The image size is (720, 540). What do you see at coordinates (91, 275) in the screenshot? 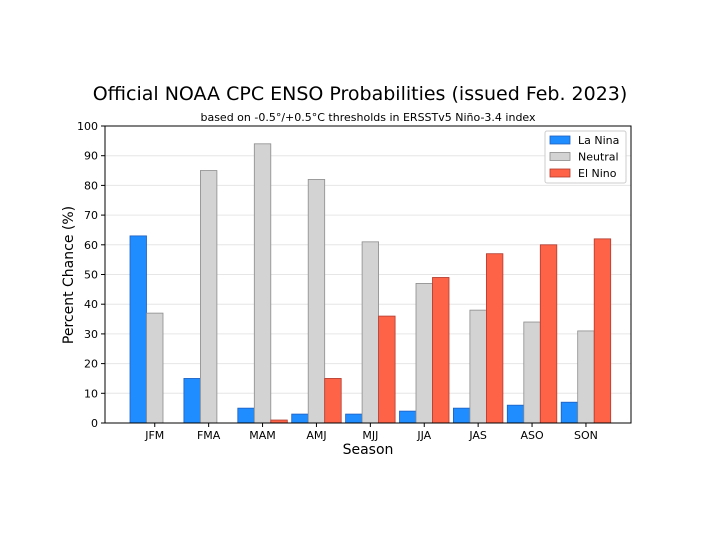
I see `y-tick-label: 50` at bounding box center [91, 275].